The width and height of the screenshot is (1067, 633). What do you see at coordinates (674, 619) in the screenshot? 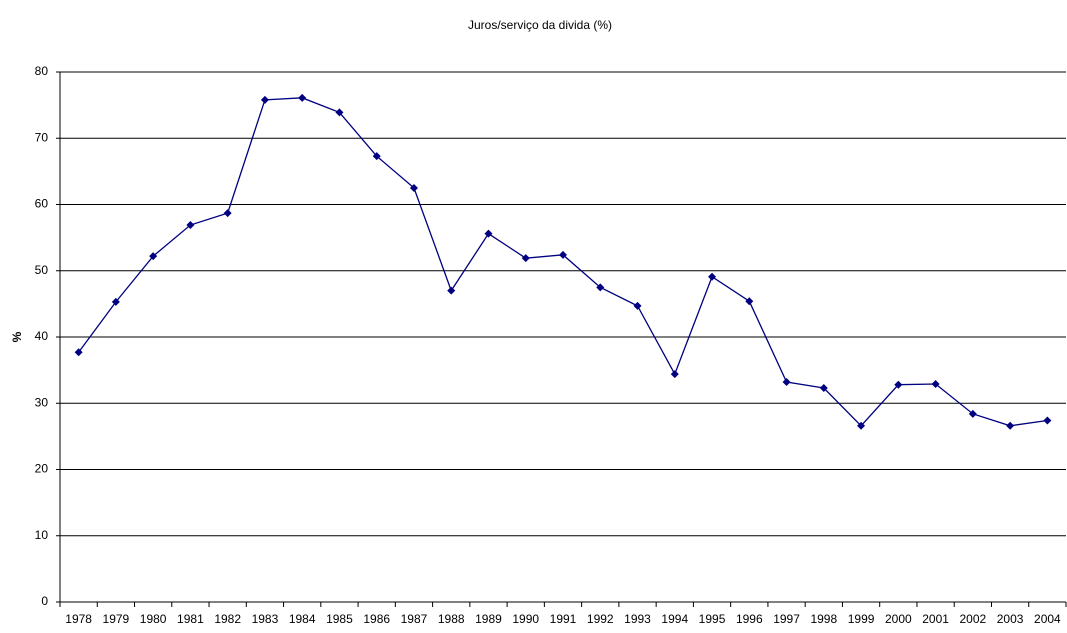
I see `x-tick-label: 1994` at bounding box center [674, 619].